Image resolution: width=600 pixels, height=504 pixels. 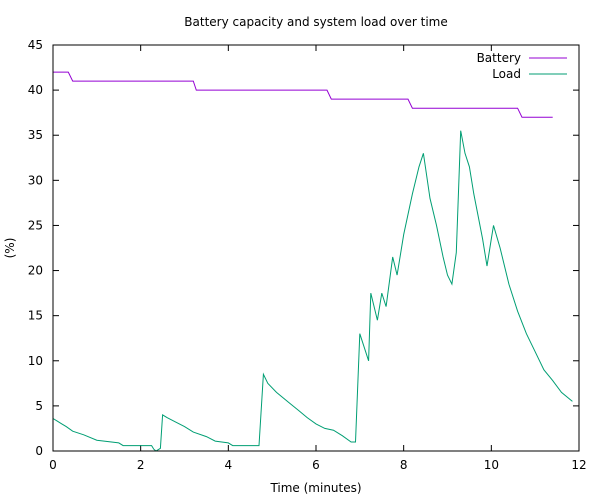 I want to click on x-tick-label: 4, so click(x=229, y=465).